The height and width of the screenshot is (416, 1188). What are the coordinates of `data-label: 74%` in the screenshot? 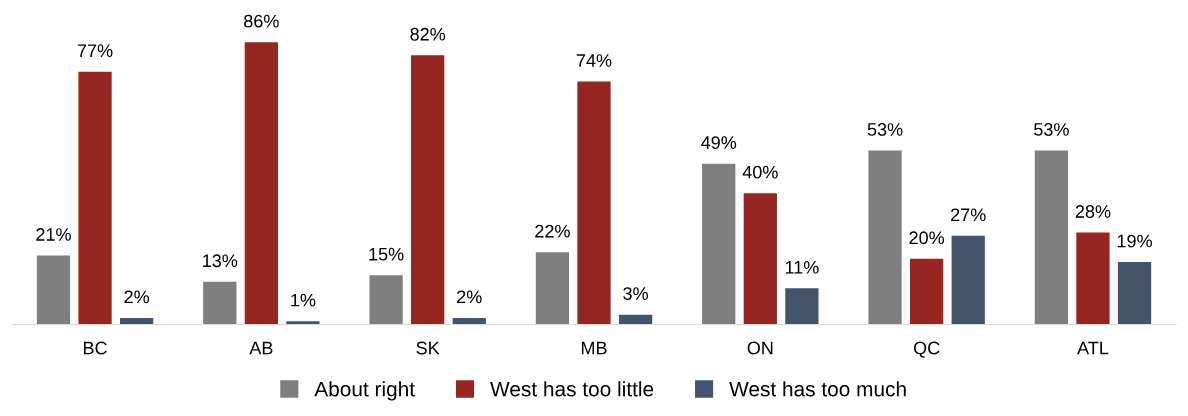 It's located at (594, 60).